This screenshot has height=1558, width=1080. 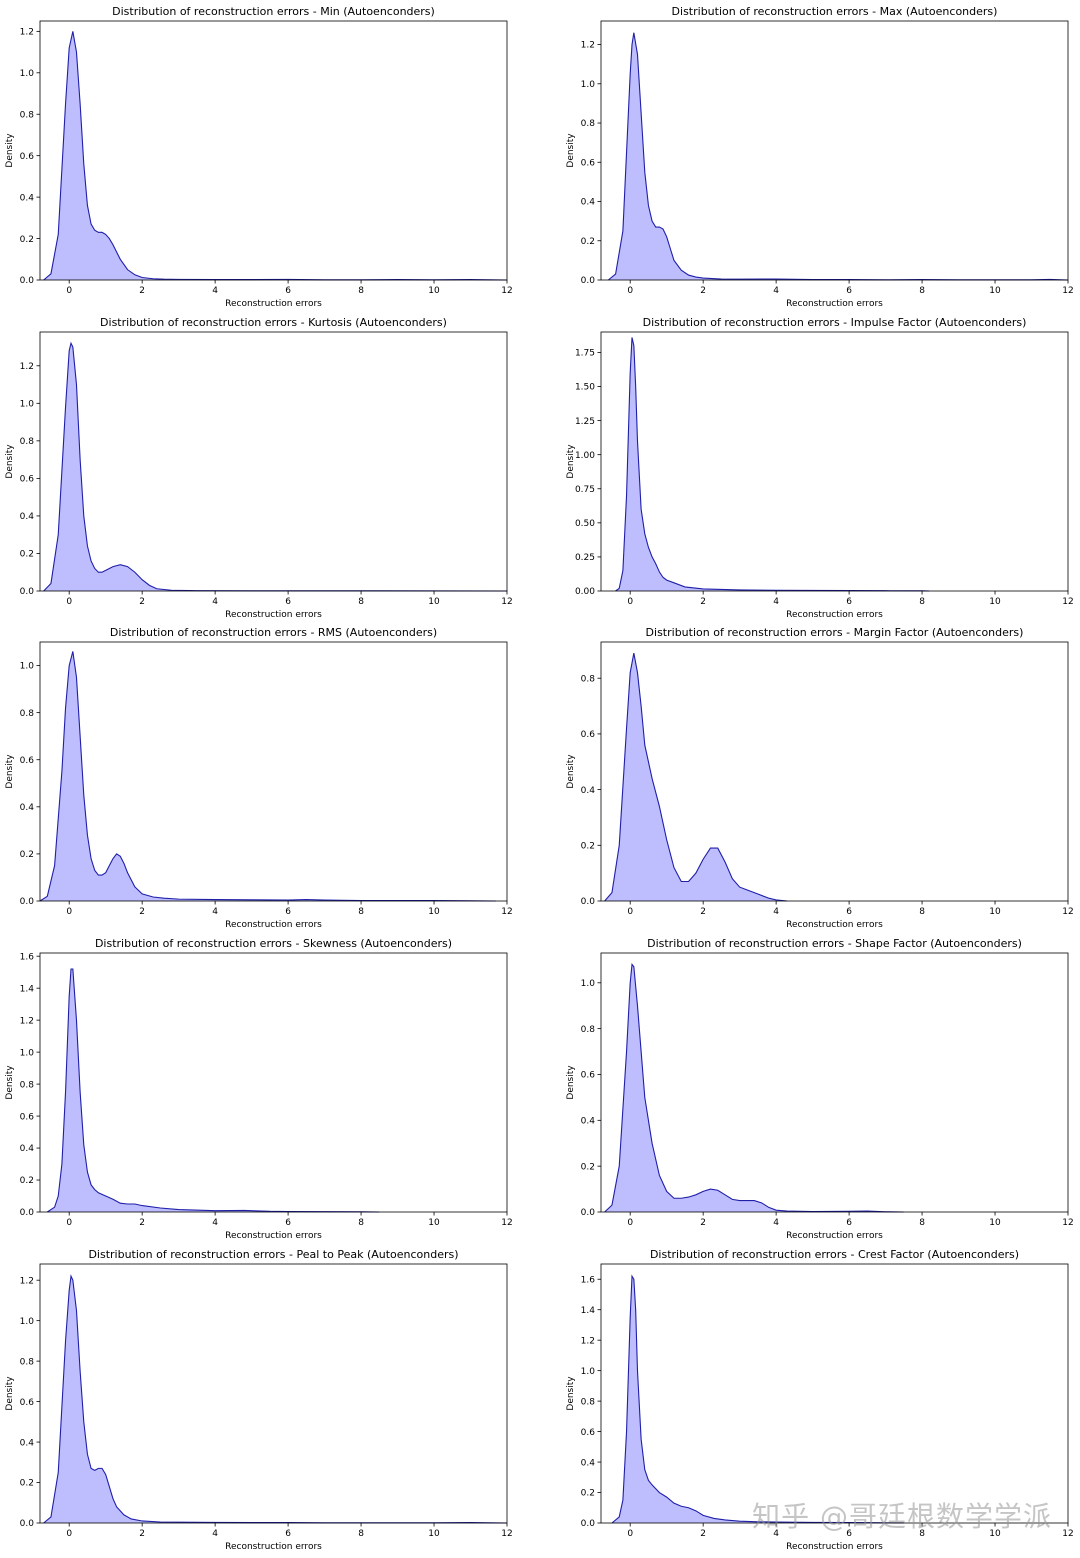 I want to click on watermark: 知乎 @哥廷根数学学派, so click(x=902, y=1515).